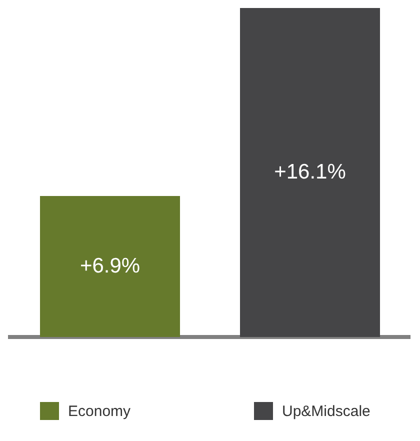  What do you see at coordinates (326, 411) in the screenshot?
I see `x-tick-label: Up&Midscale` at bounding box center [326, 411].